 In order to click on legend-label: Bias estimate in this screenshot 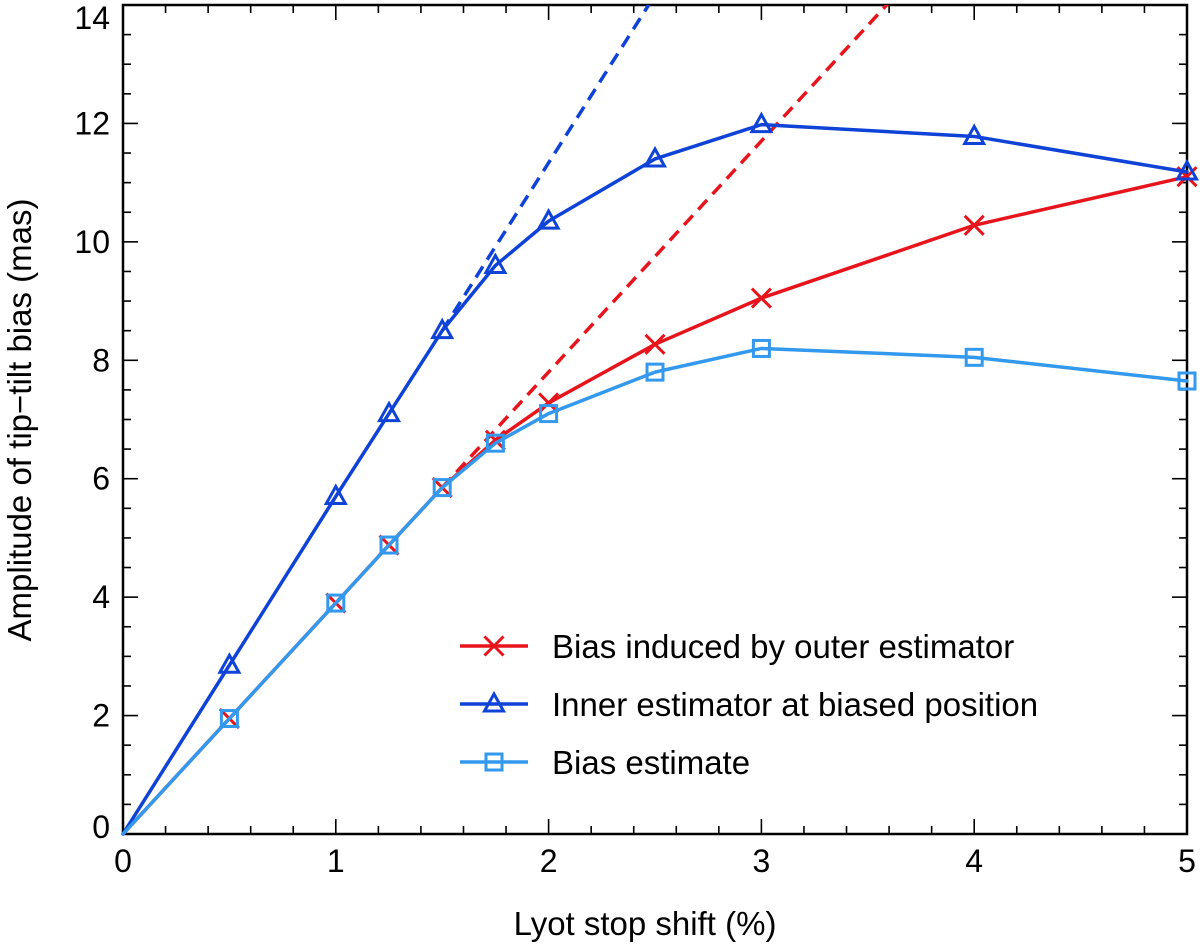, I will do `click(651, 762)`.